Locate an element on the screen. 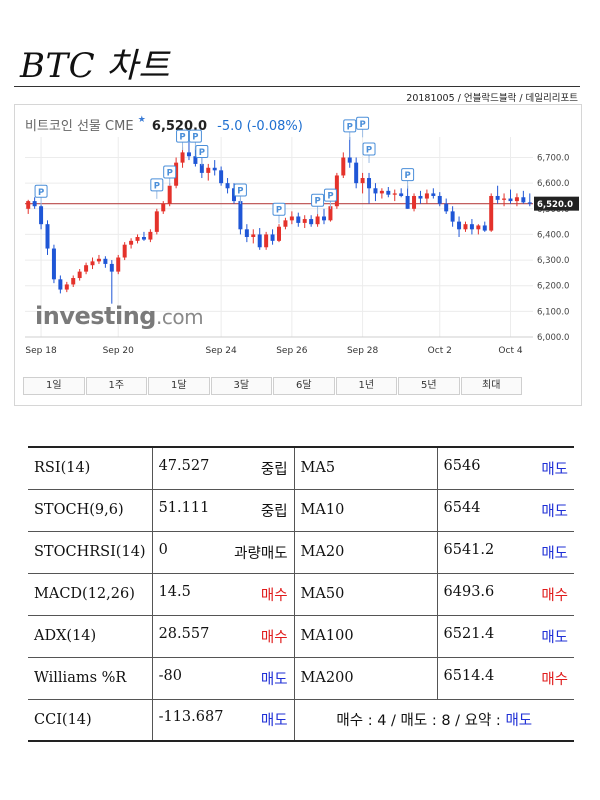 This screenshot has width=600, height=800. ma-cell: 6514.4 매수 is located at coordinates (505, 678).